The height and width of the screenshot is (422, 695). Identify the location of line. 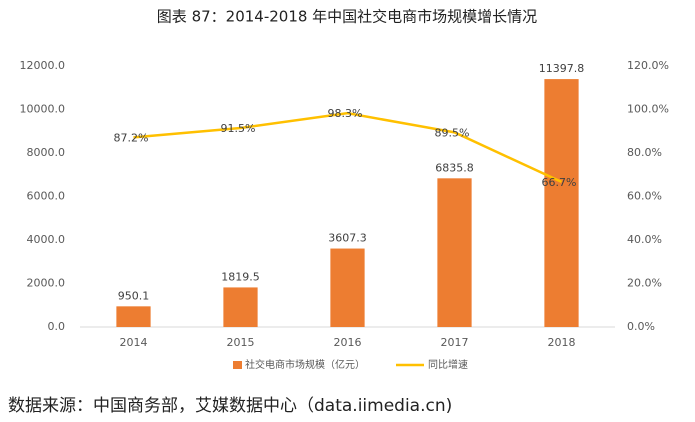
(348, 147).